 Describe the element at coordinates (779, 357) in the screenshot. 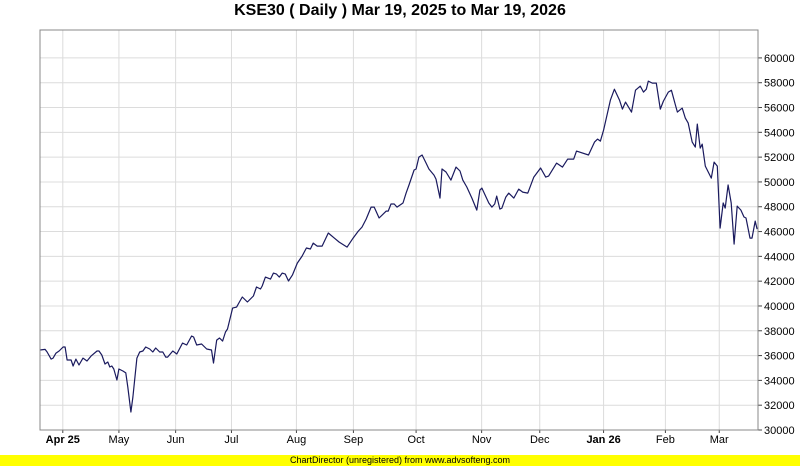

I see `y-tick-label: 36000` at that location.